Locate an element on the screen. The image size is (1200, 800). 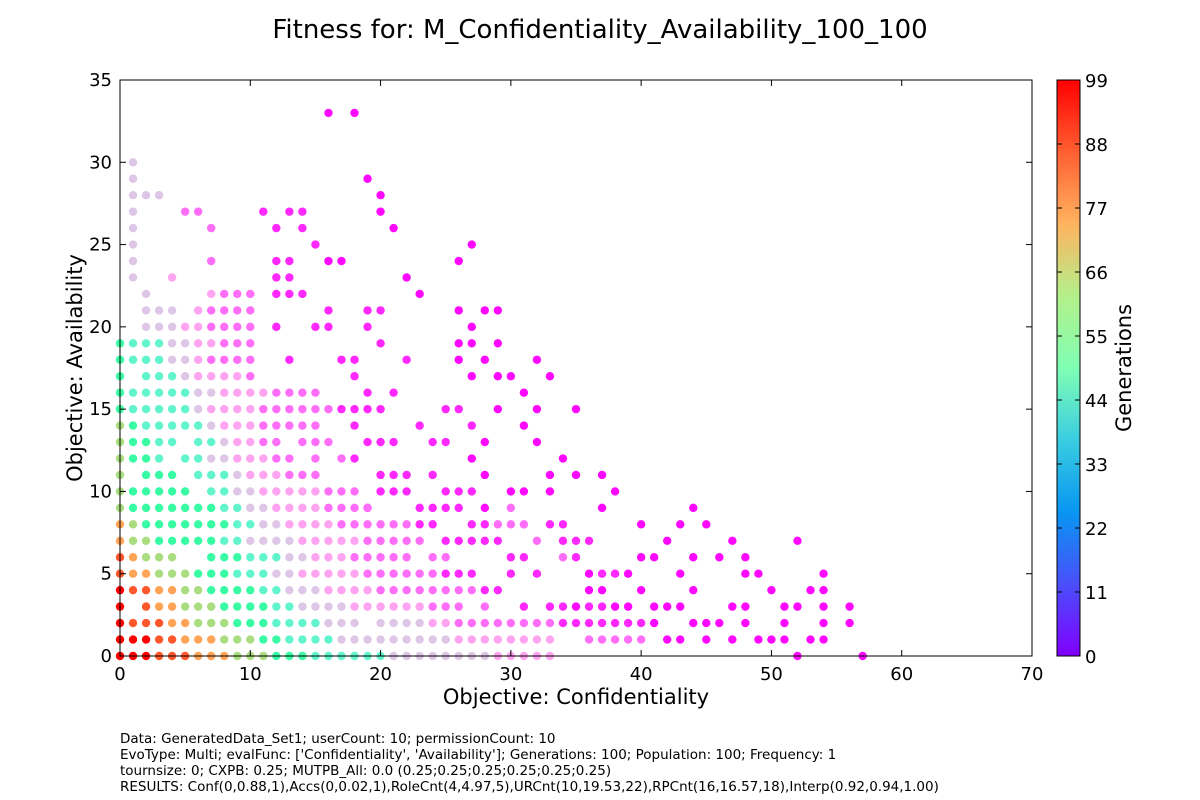
y-tick-label: 10 is located at coordinates (100, 491).